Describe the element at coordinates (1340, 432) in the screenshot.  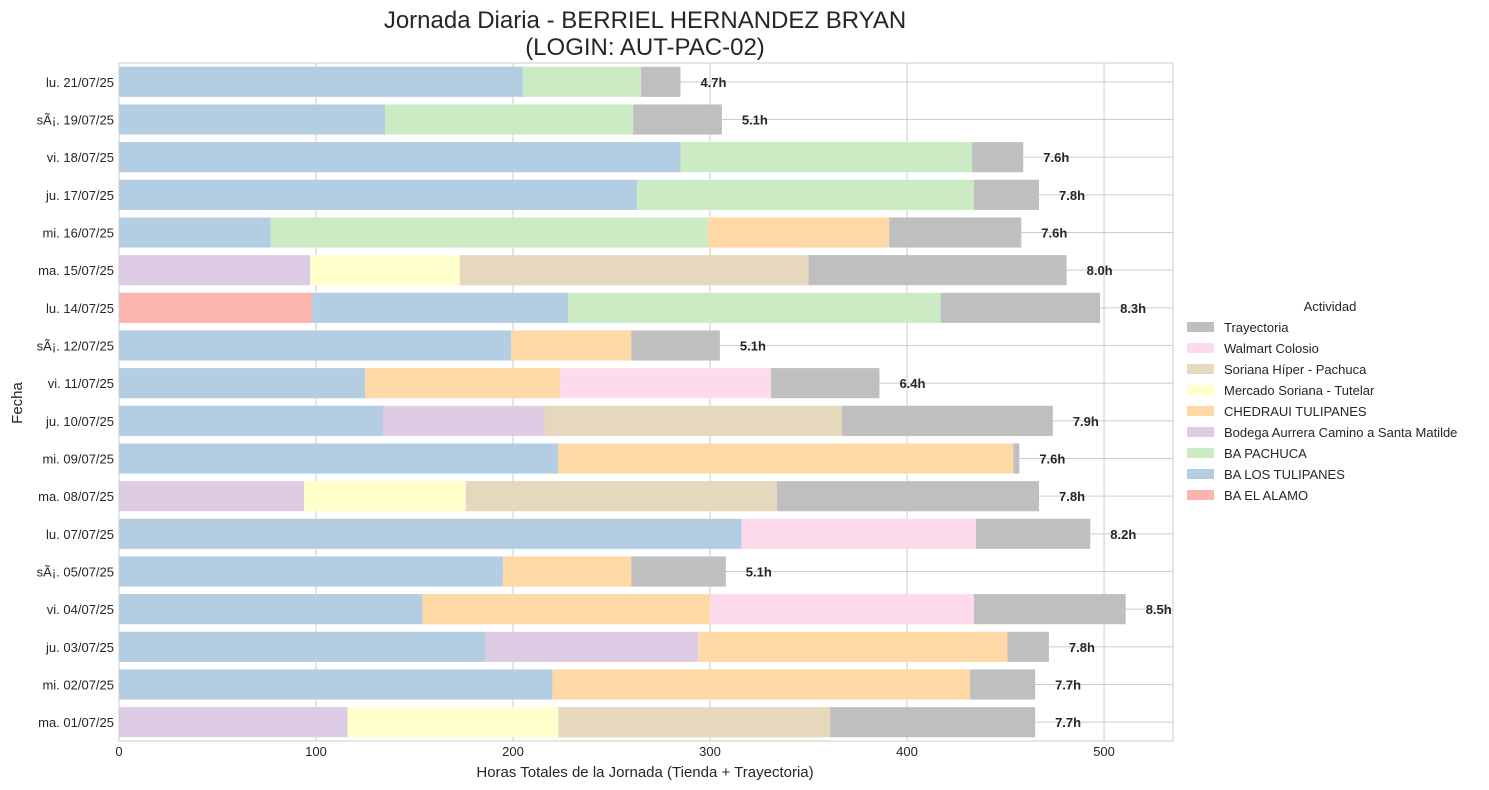
I see `legend-label: Bodega Aurrera Camino a Santa Matilde` at that location.